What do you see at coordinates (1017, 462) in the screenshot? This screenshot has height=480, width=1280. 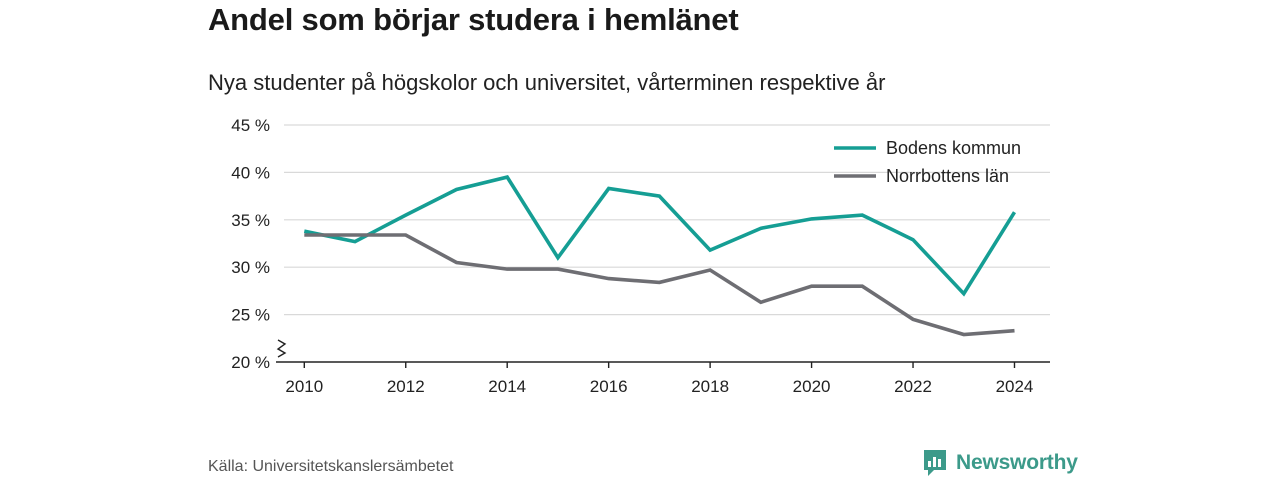 I see `brand-name: Newsworthy` at bounding box center [1017, 462].